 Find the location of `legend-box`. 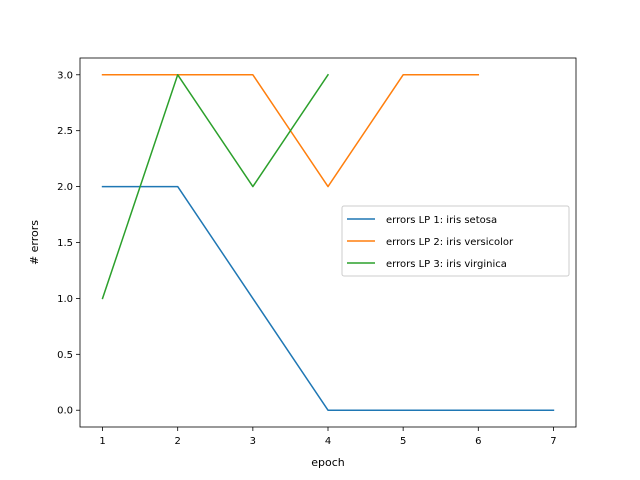

legend-box is located at coordinates (455, 241).